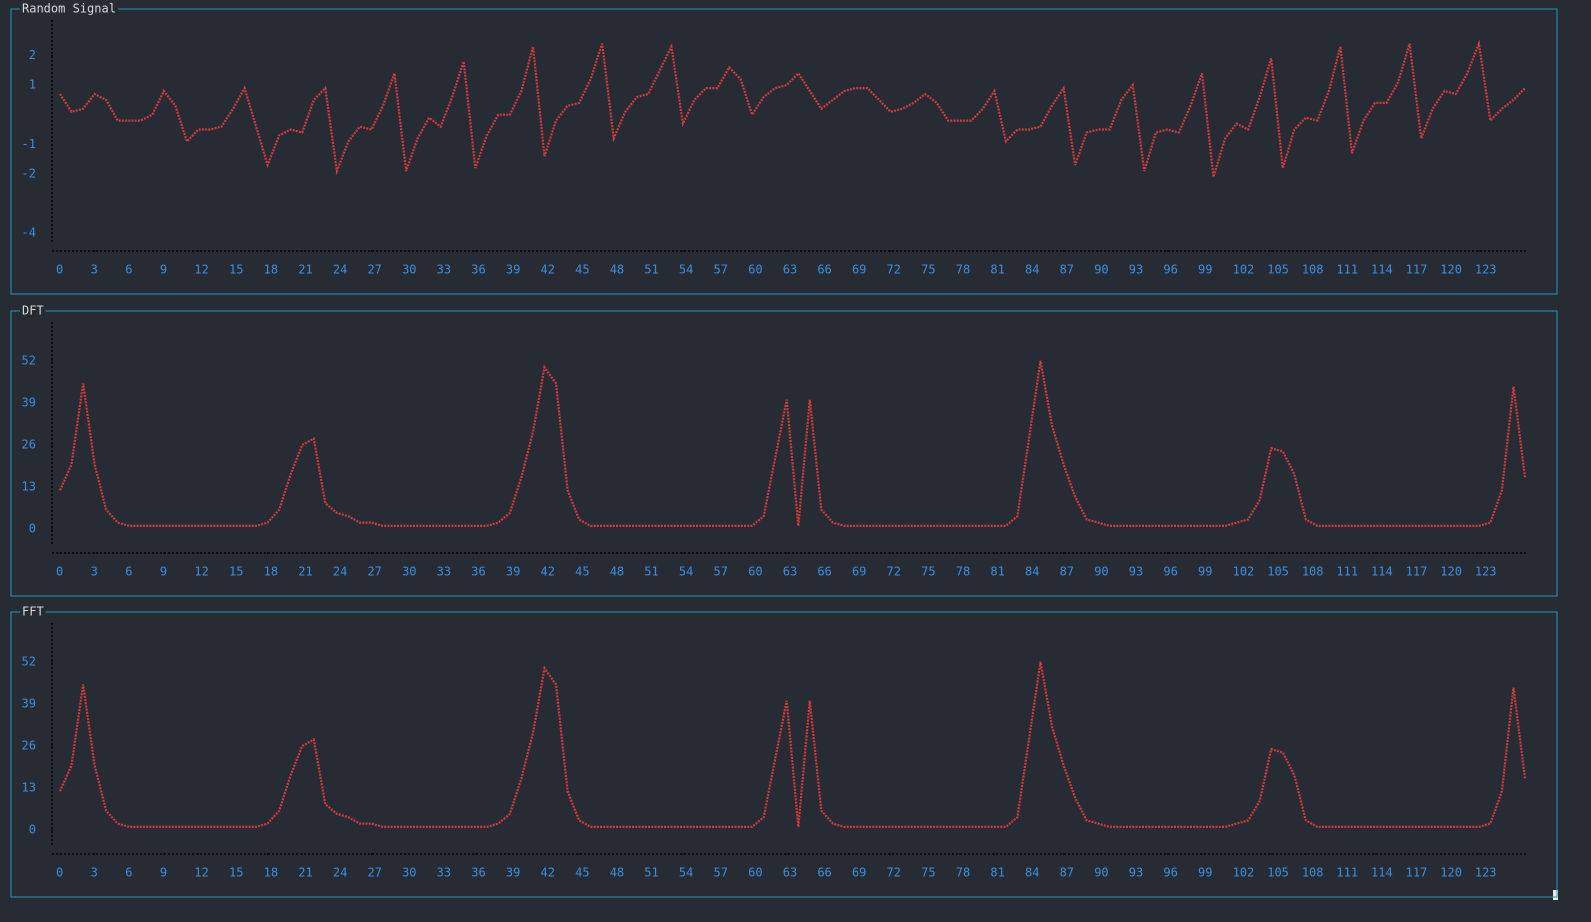 Image resolution: width=1591 pixels, height=922 pixels. I want to click on x-tick-label: 99, so click(1205, 873).